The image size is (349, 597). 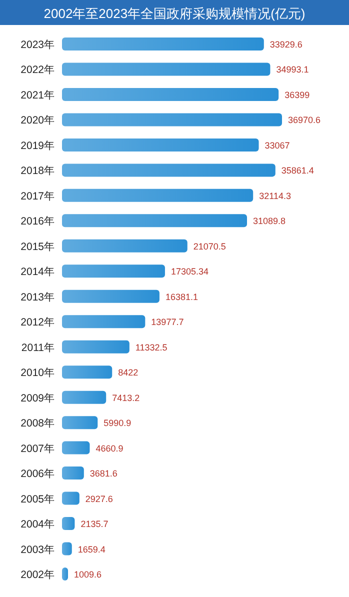 I want to click on data-label: 3681.6, so click(x=104, y=473).